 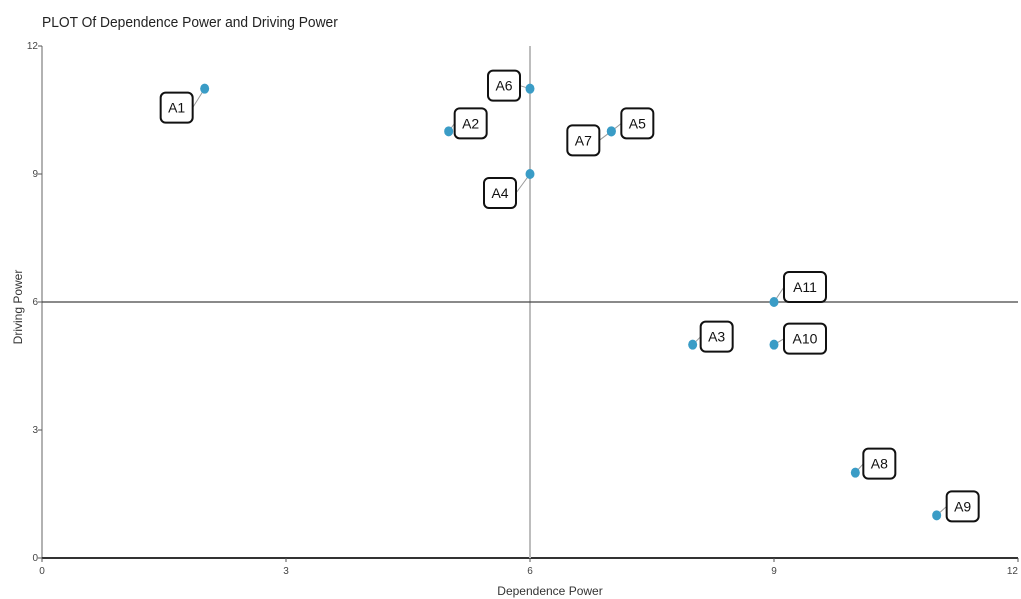 What do you see at coordinates (449, 131) in the screenshot?
I see `data-point-a2` at bounding box center [449, 131].